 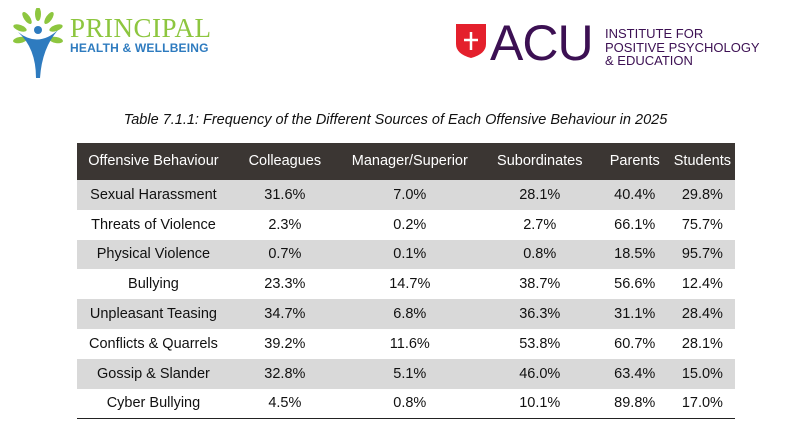 I want to click on principal-logo-title: PRINCIPAL, so click(x=141, y=28).